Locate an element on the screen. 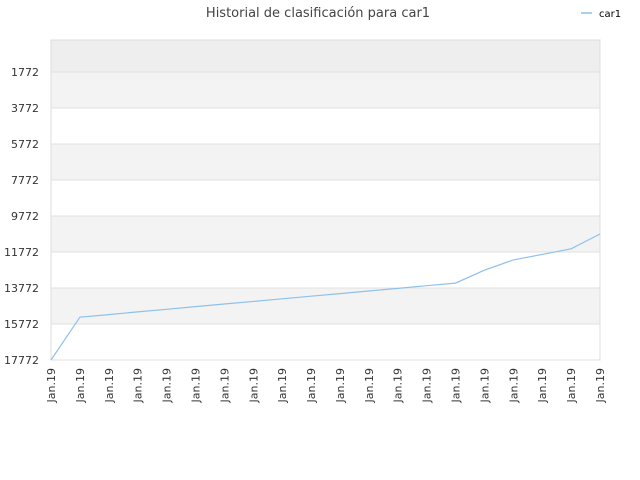  y-tick-label: 3772 is located at coordinates (25, 108).